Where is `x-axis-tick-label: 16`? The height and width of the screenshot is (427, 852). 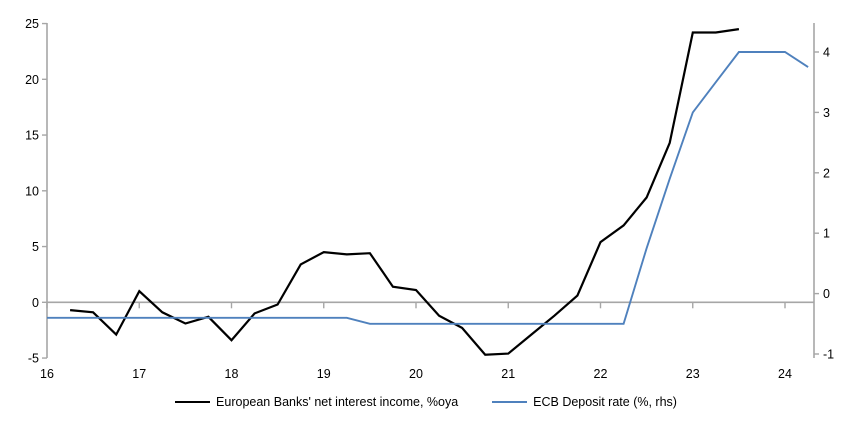
x-axis-tick-label: 16 is located at coordinates (47, 374).